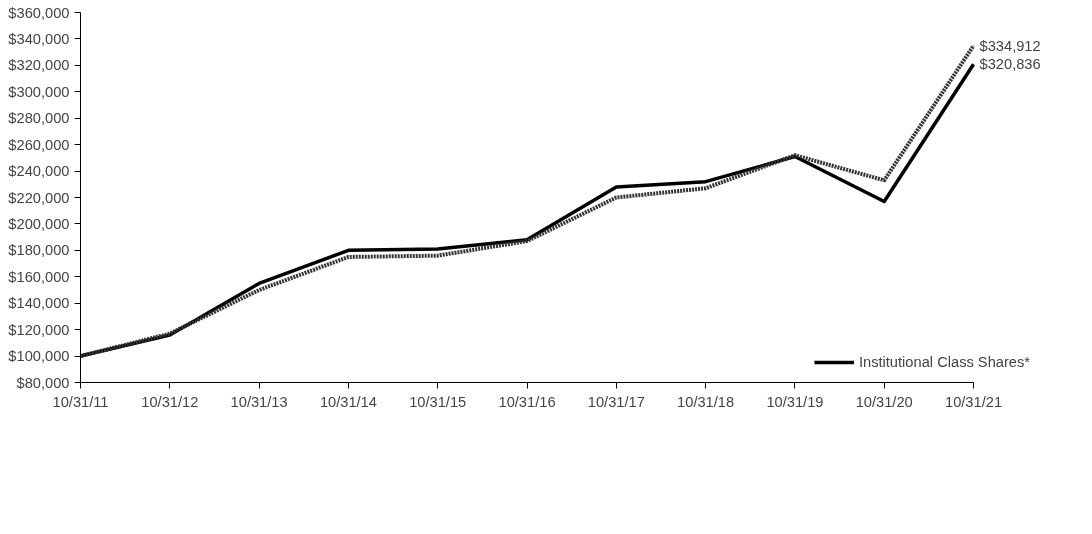  Describe the element at coordinates (170, 401) in the screenshot. I see `x-tick-label: 10/31/12` at that location.